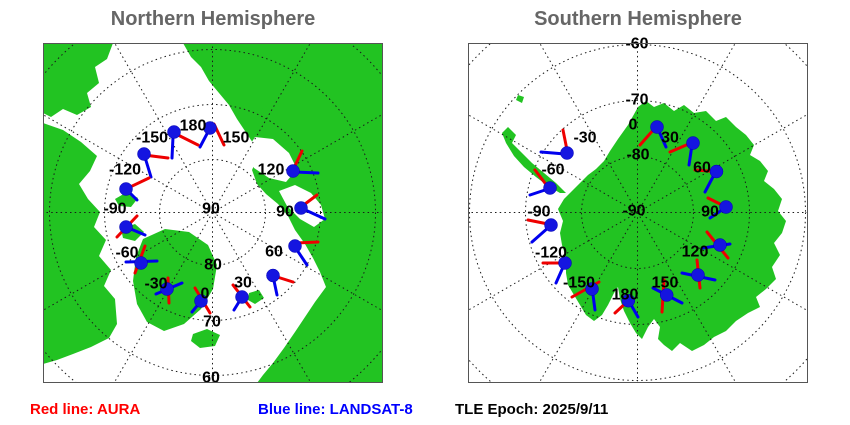  What do you see at coordinates (638, 19) in the screenshot?
I see `south-hemisphere-title: Southern Hemisphere` at bounding box center [638, 19].